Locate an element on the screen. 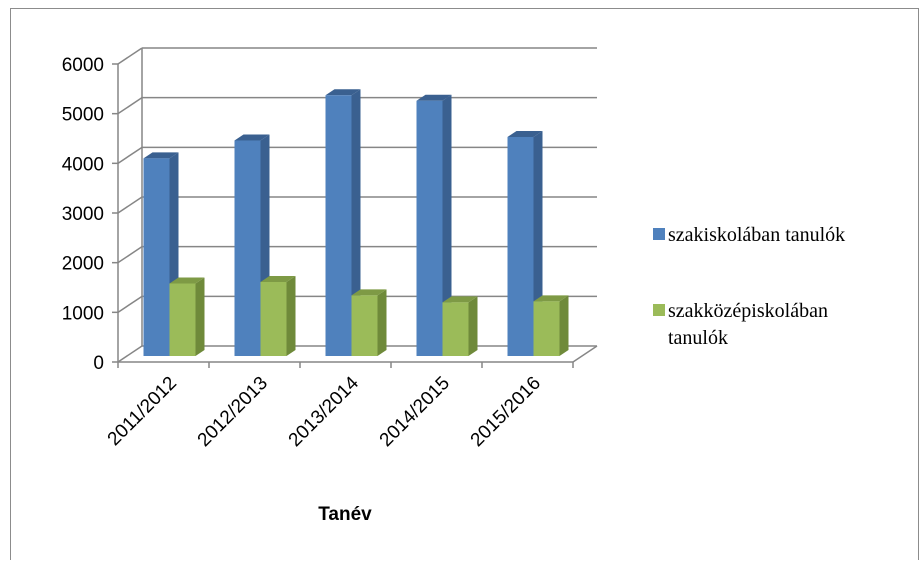  legend-label: tanulók is located at coordinates (698, 338).